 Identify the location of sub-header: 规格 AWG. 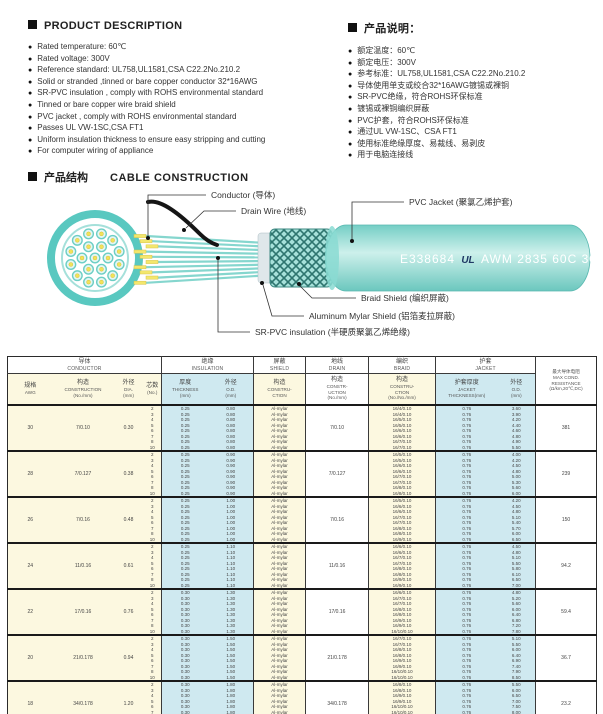
(30, 389).